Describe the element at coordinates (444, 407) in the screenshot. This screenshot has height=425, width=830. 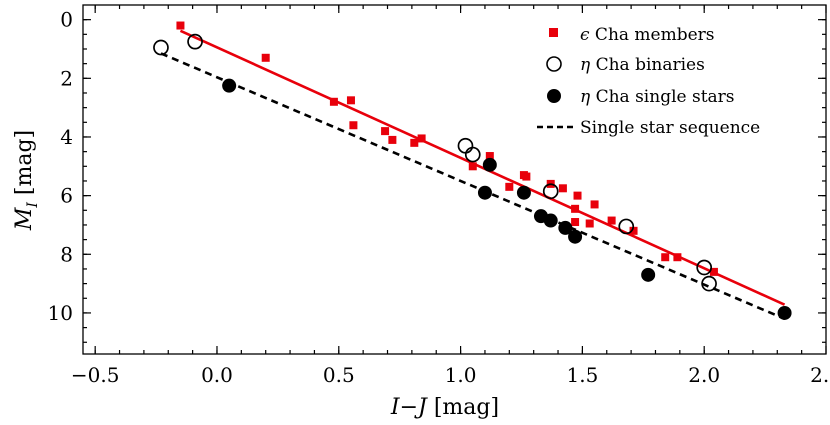
I see `x-axis-title: I−J [mag]` at that location.